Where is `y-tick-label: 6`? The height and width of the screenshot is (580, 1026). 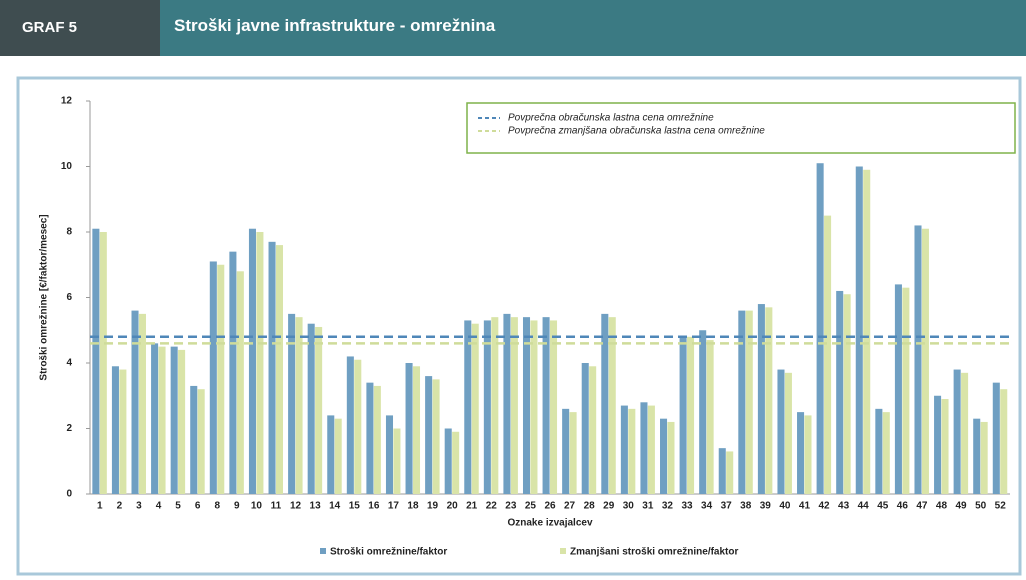
y-tick-label: 6 is located at coordinates (69, 297).